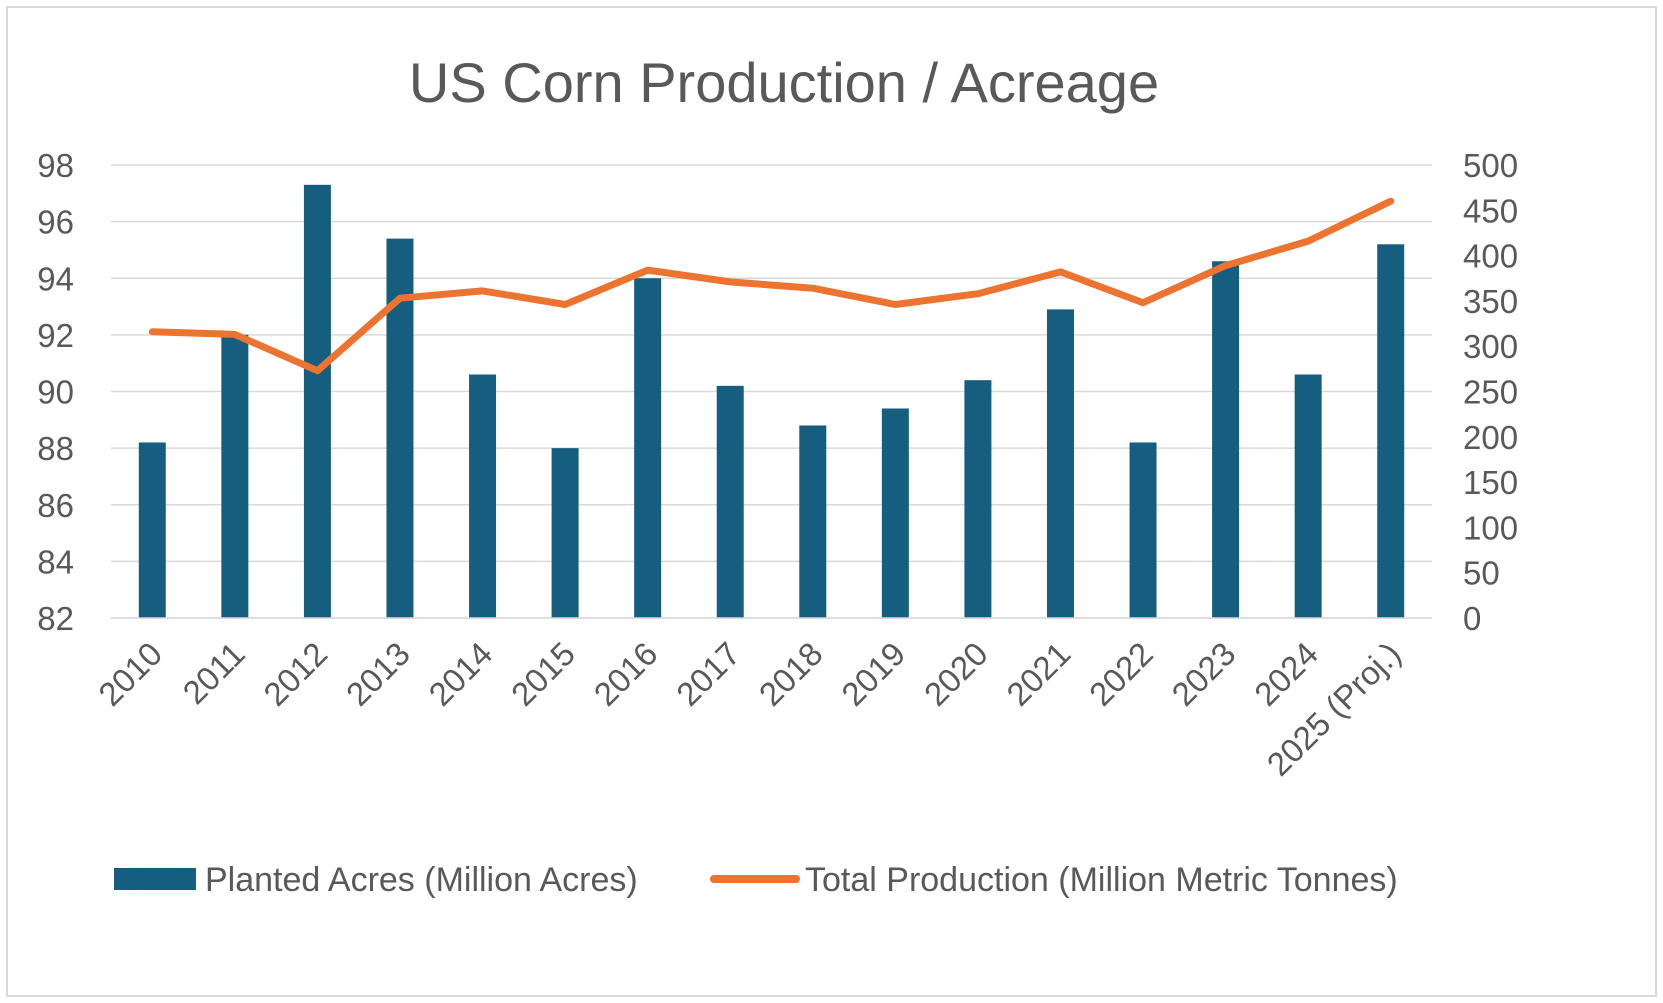 Image resolution: width=1663 pixels, height=1003 pixels. Describe the element at coordinates (1101, 880) in the screenshot. I see `legend-label-total-production: Total Production (Million Metric Tonnes)` at that location.